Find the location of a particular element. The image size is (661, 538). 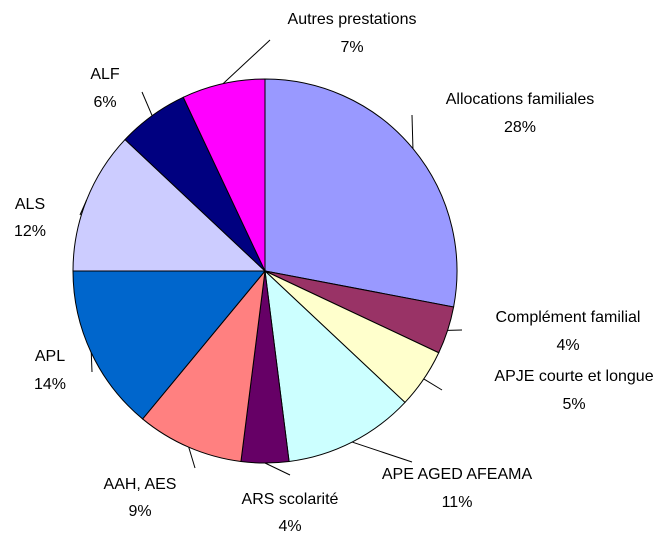

slice-value-label: 11% is located at coordinates (457, 502).